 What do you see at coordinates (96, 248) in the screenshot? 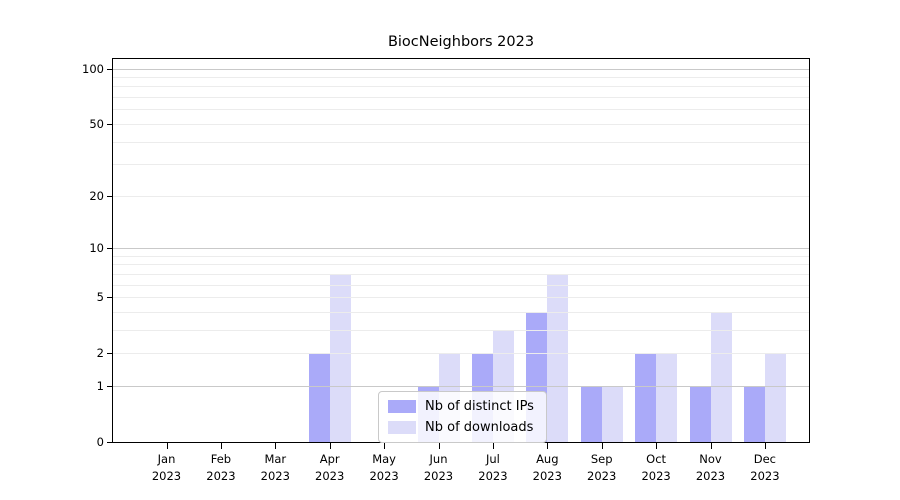
I see `y-tick-label: 10` at bounding box center [96, 248].